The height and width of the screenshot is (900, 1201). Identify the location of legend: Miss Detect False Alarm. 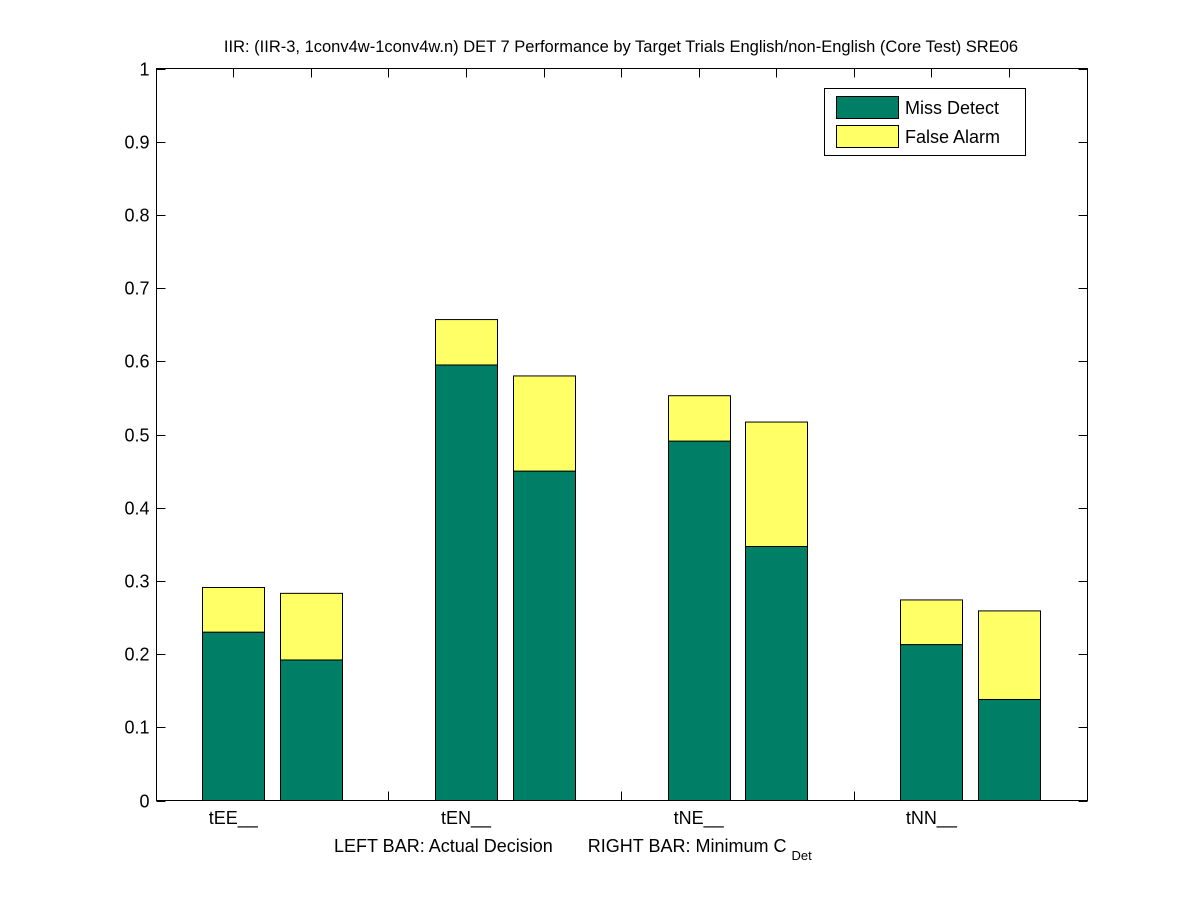
(925, 122).